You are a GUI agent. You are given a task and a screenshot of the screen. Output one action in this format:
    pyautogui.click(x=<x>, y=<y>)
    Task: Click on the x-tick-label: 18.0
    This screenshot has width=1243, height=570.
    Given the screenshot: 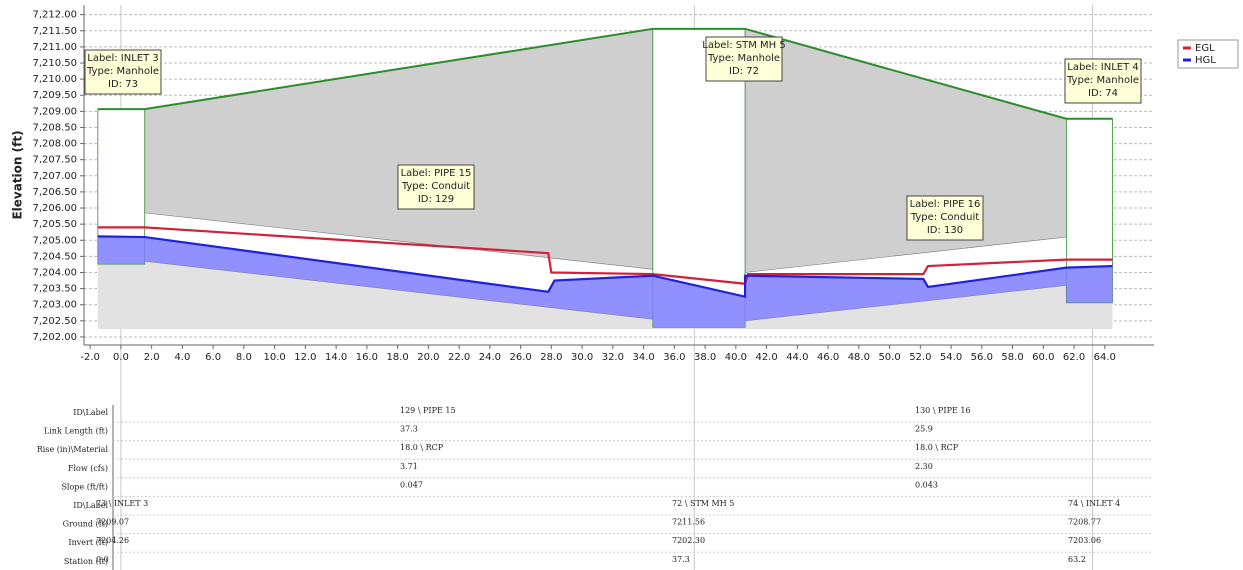 What is the action you would take?
    pyautogui.click(x=397, y=357)
    